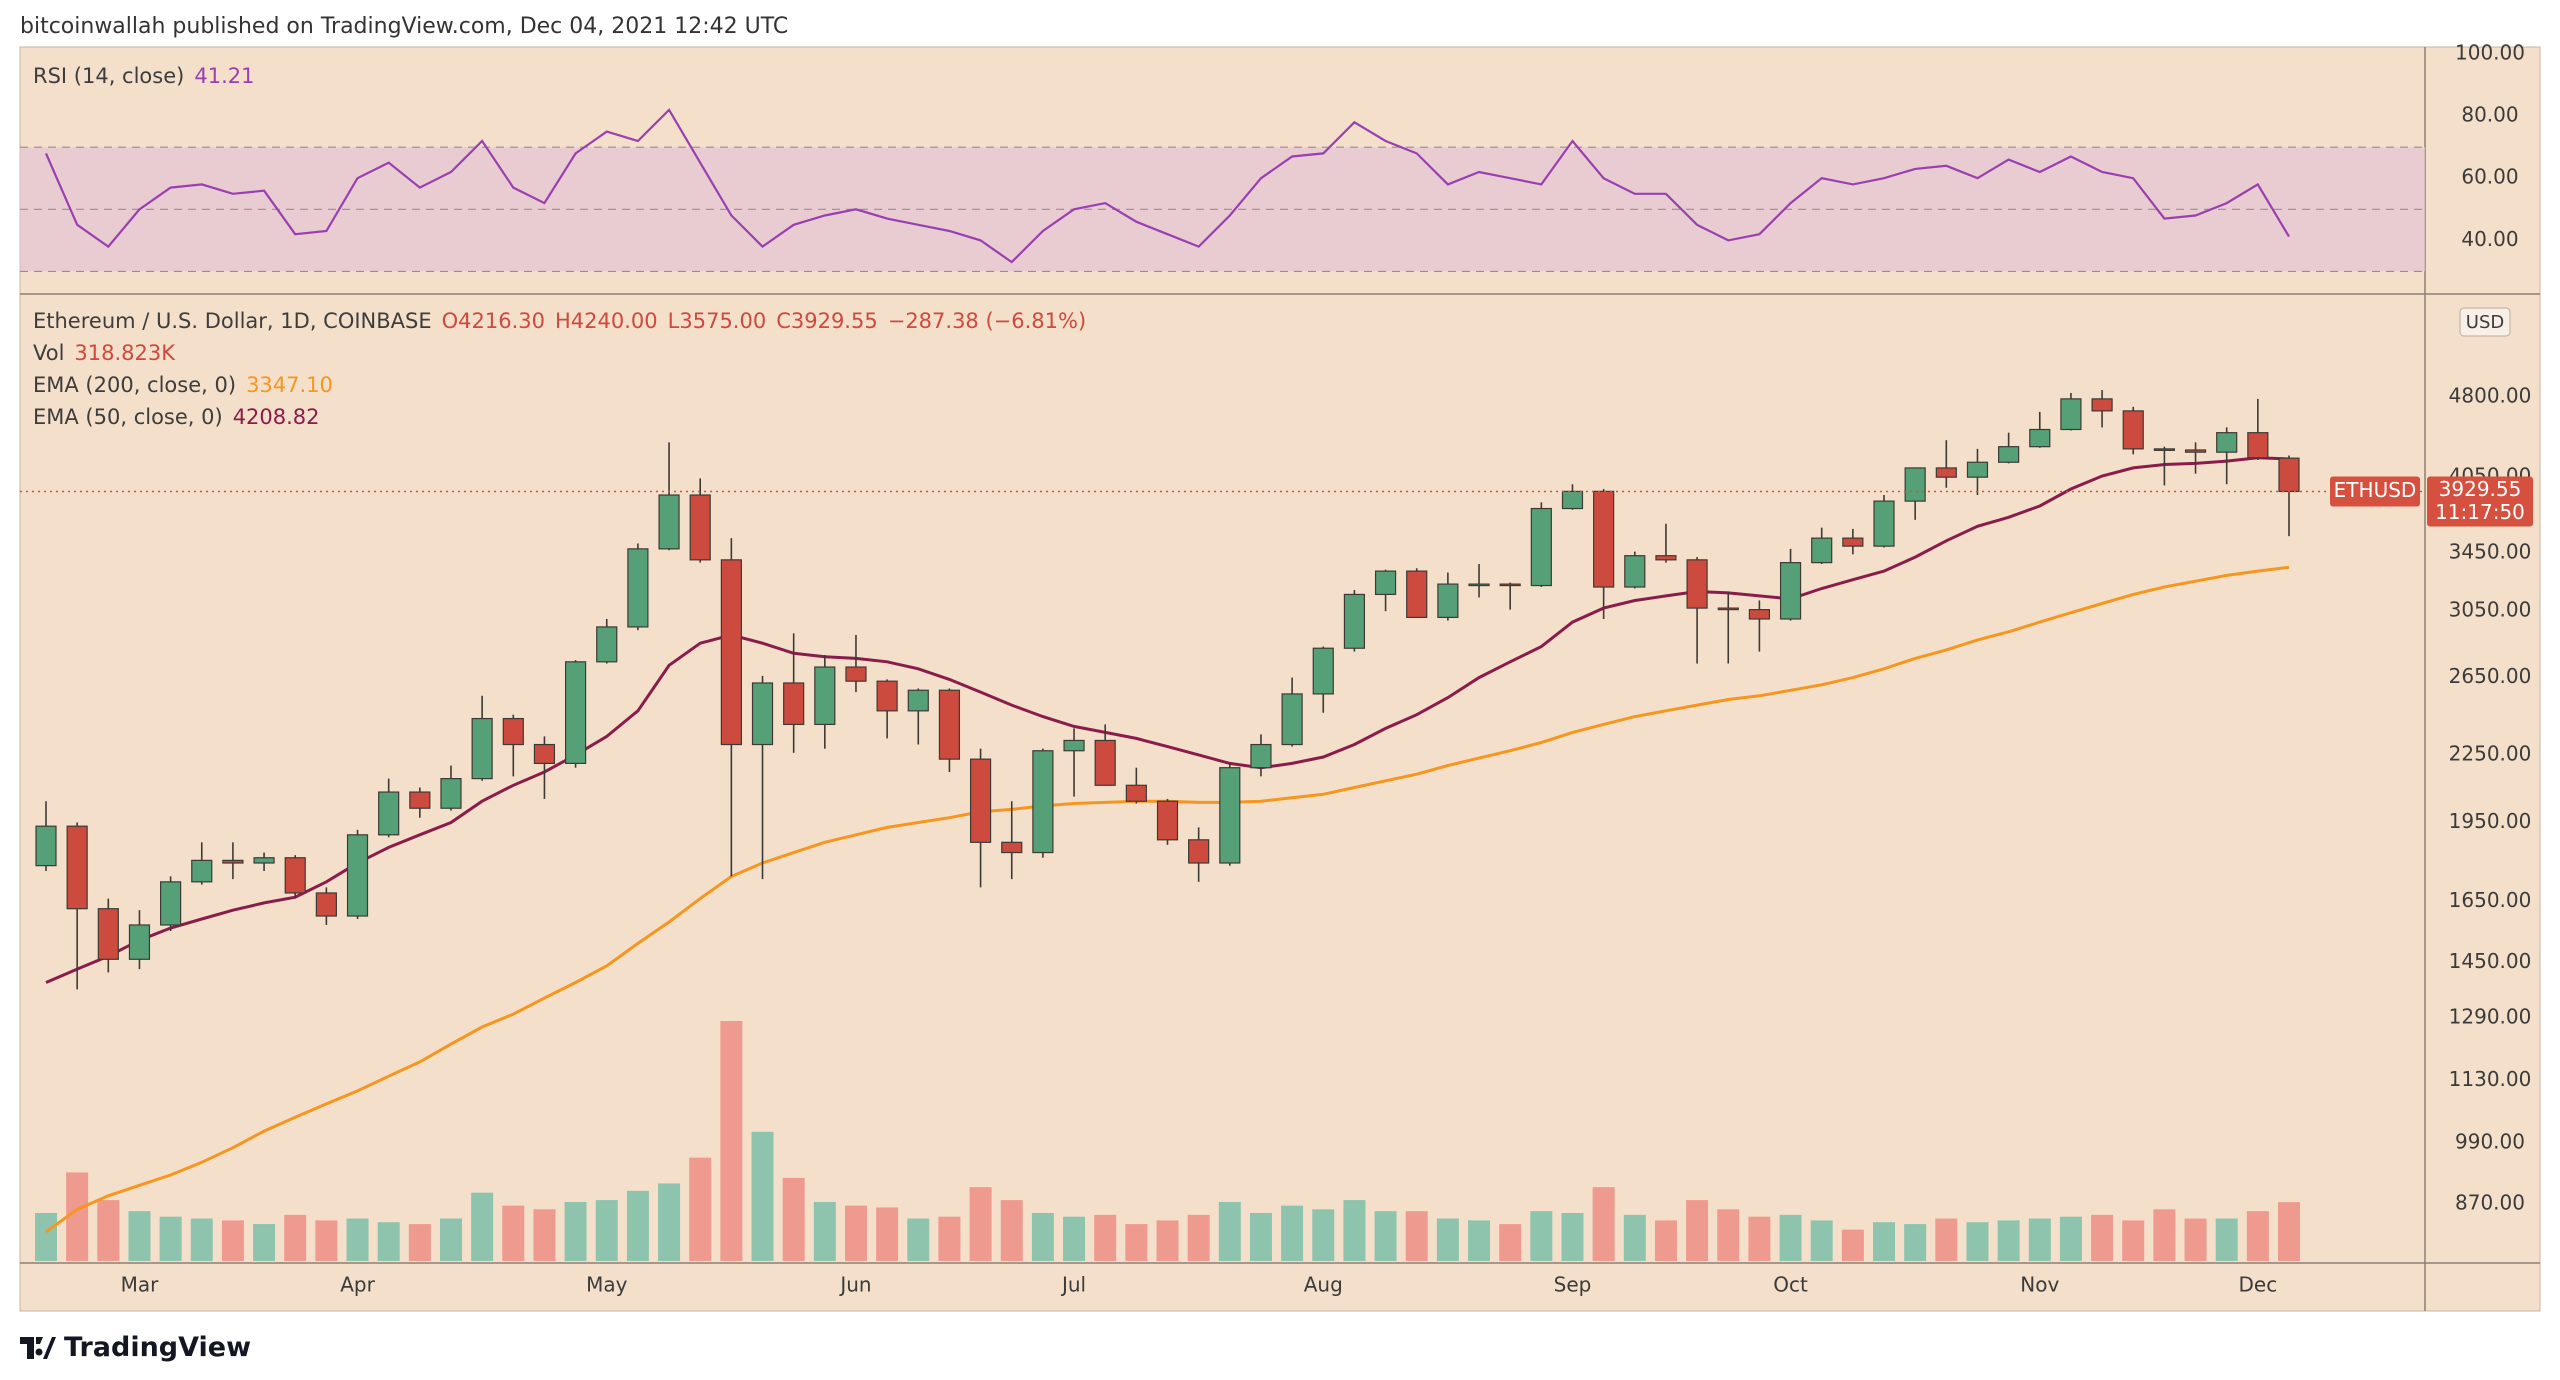 Image resolution: width=2560 pixels, height=1380 pixels. Describe the element at coordinates (2375, 490) in the screenshot. I see `symbol-label: ETHUSD` at that location.